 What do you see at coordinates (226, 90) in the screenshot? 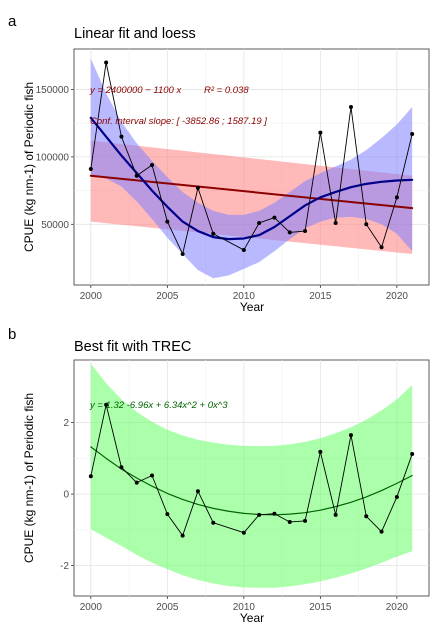
I see `panel-a-r-squared: R² = 0.038` at bounding box center [226, 90].